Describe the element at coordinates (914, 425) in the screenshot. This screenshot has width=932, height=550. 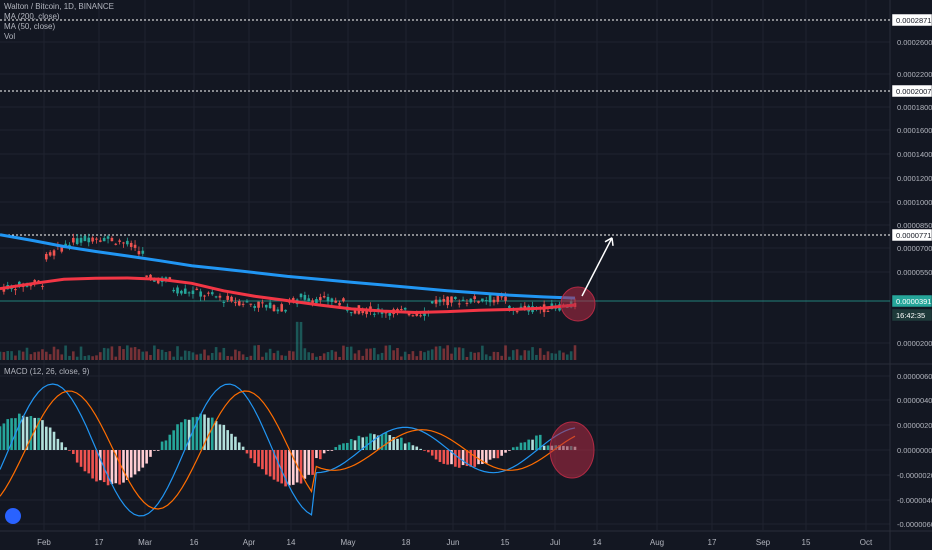
I see `y-tick-label: 0.0000020` at that location.